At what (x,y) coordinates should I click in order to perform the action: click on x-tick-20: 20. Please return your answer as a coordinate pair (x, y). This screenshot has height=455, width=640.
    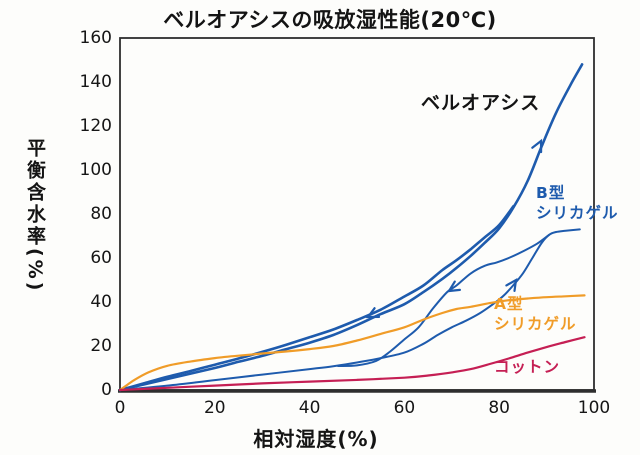
    Looking at the image, I should click on (214, 408).